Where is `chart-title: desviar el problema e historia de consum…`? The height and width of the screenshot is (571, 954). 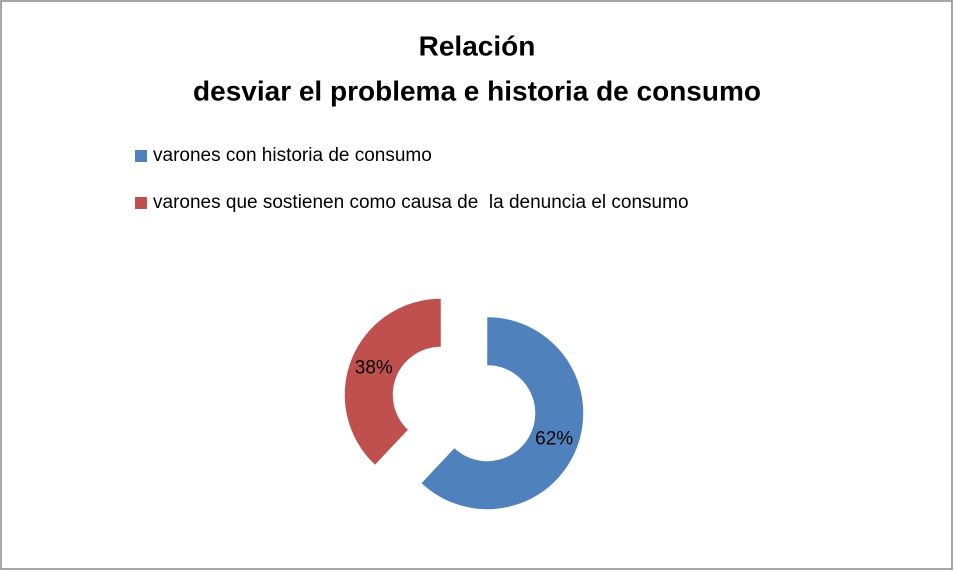 chart-title: desviar el problema e historia de consum… is located at coordinates (477, 90).